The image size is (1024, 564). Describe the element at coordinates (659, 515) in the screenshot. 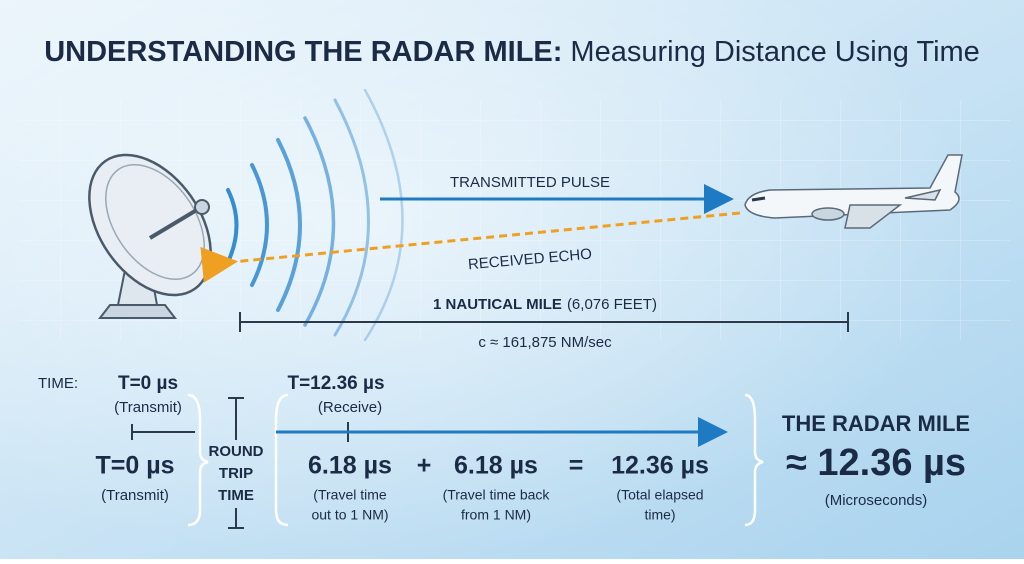

I see `total-note: time)` at that location.